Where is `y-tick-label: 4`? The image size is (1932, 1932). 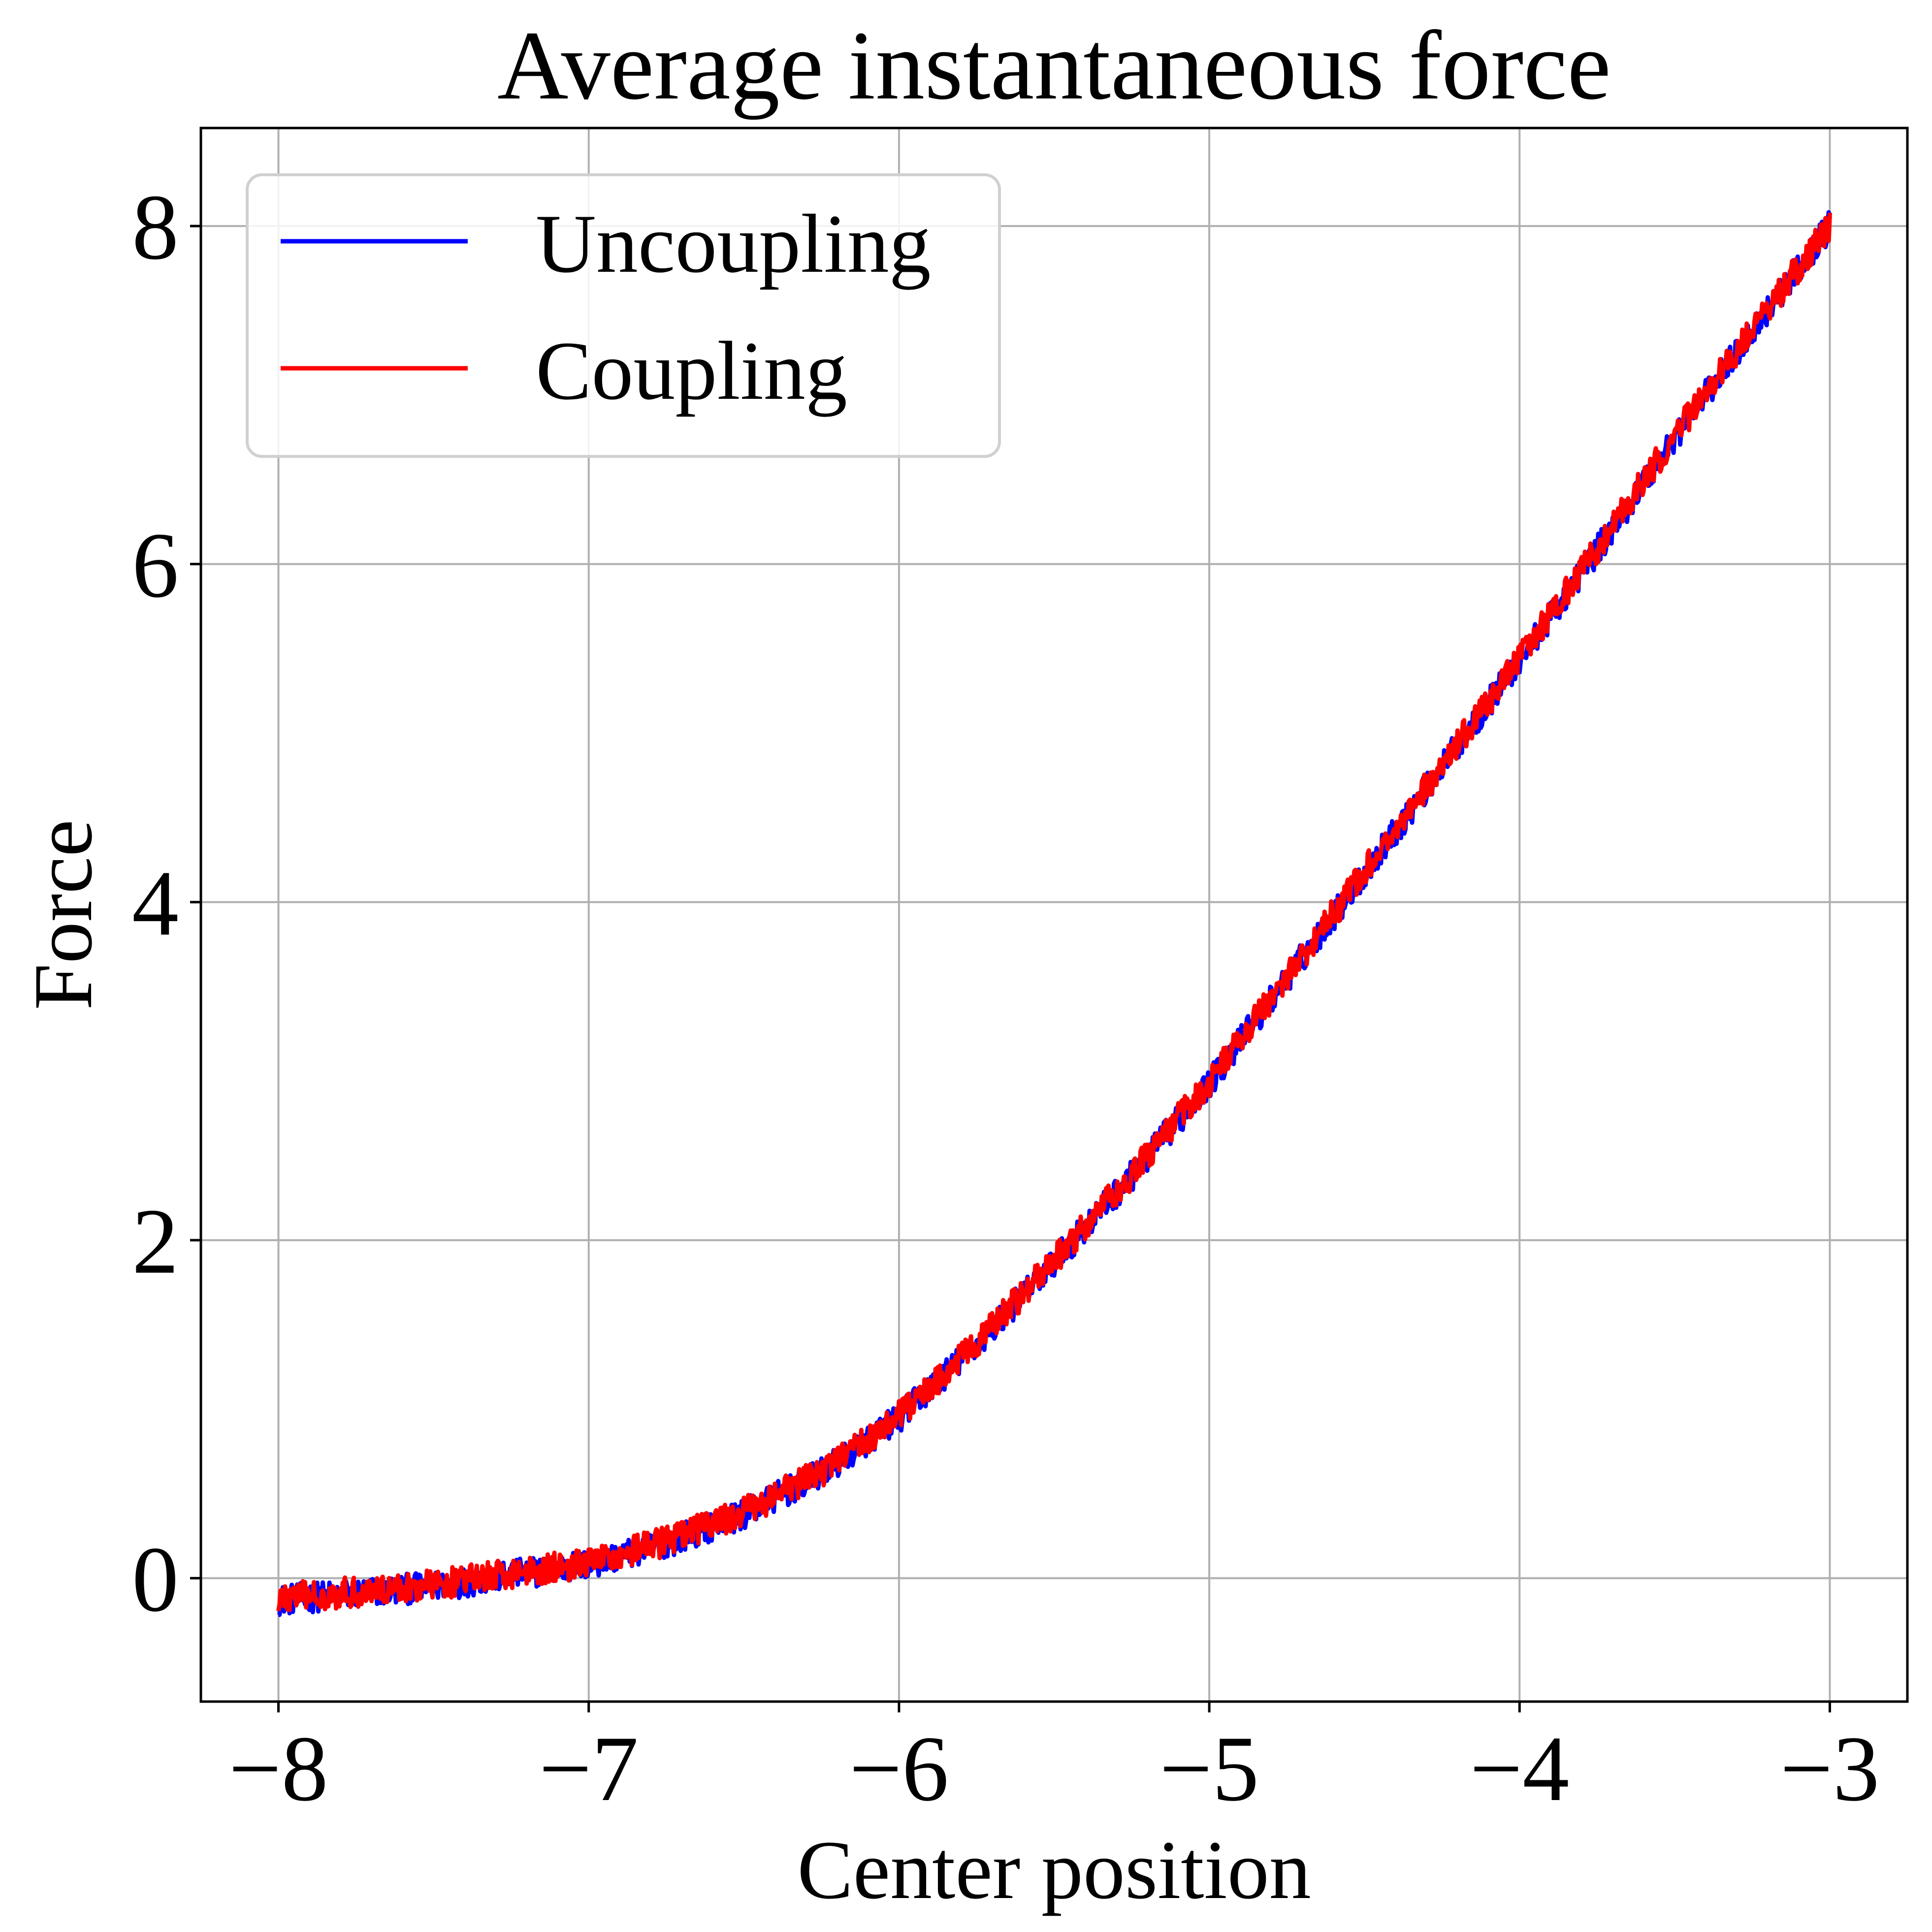
y-tick-label: 4 is located at coordinates (155, 903).